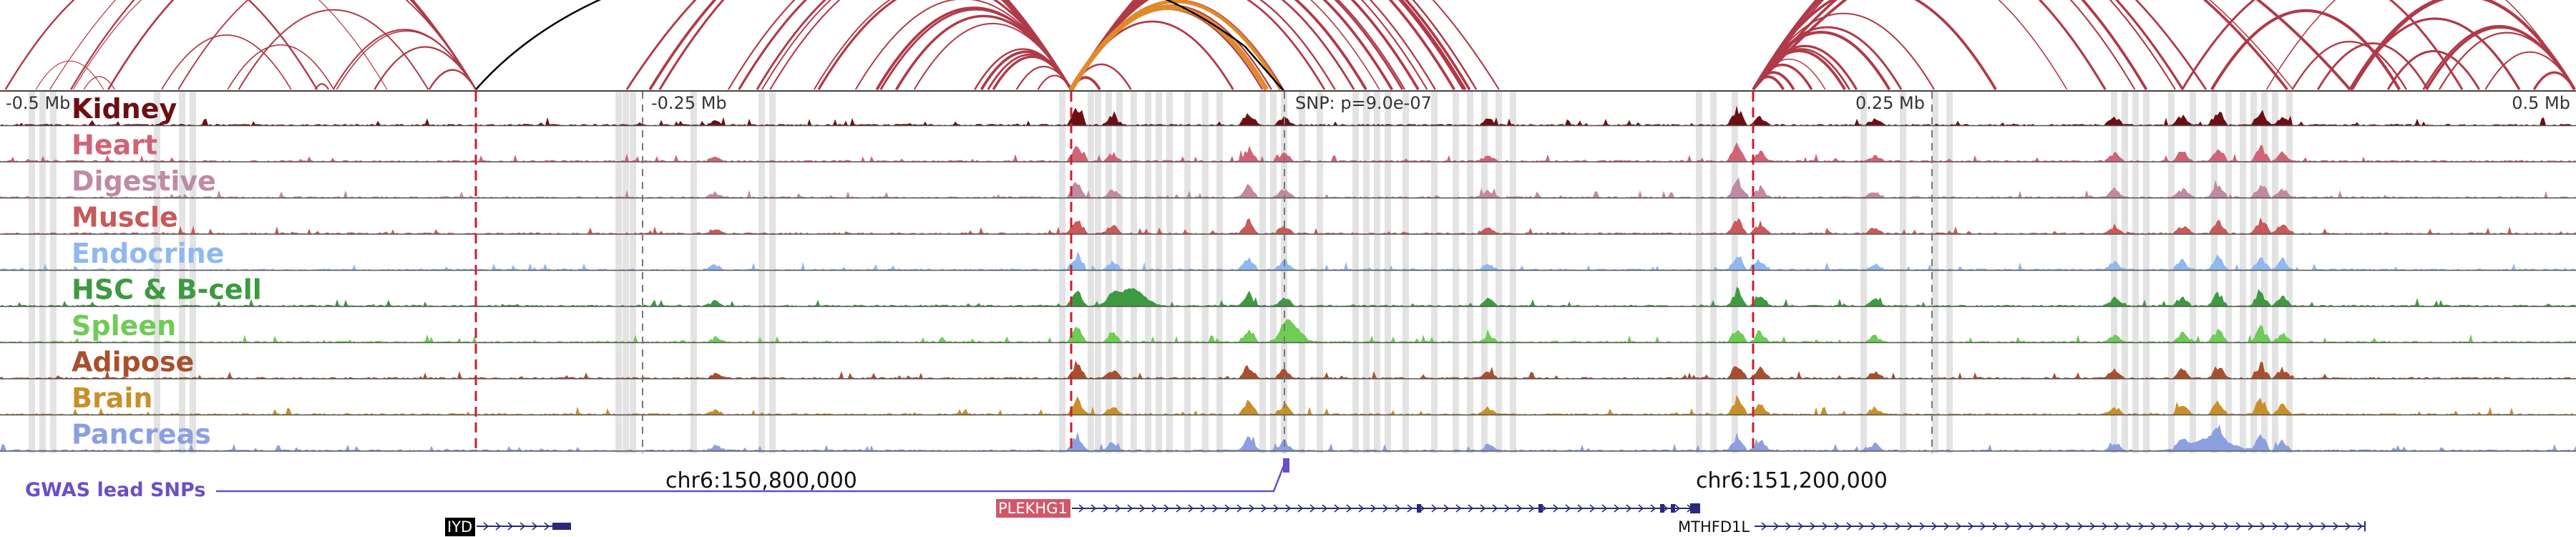 The height and width of the screenshot is (537, 2576). I want to click on track-hsc-b-cell: HSC & B-cell, so click(1288, 290).